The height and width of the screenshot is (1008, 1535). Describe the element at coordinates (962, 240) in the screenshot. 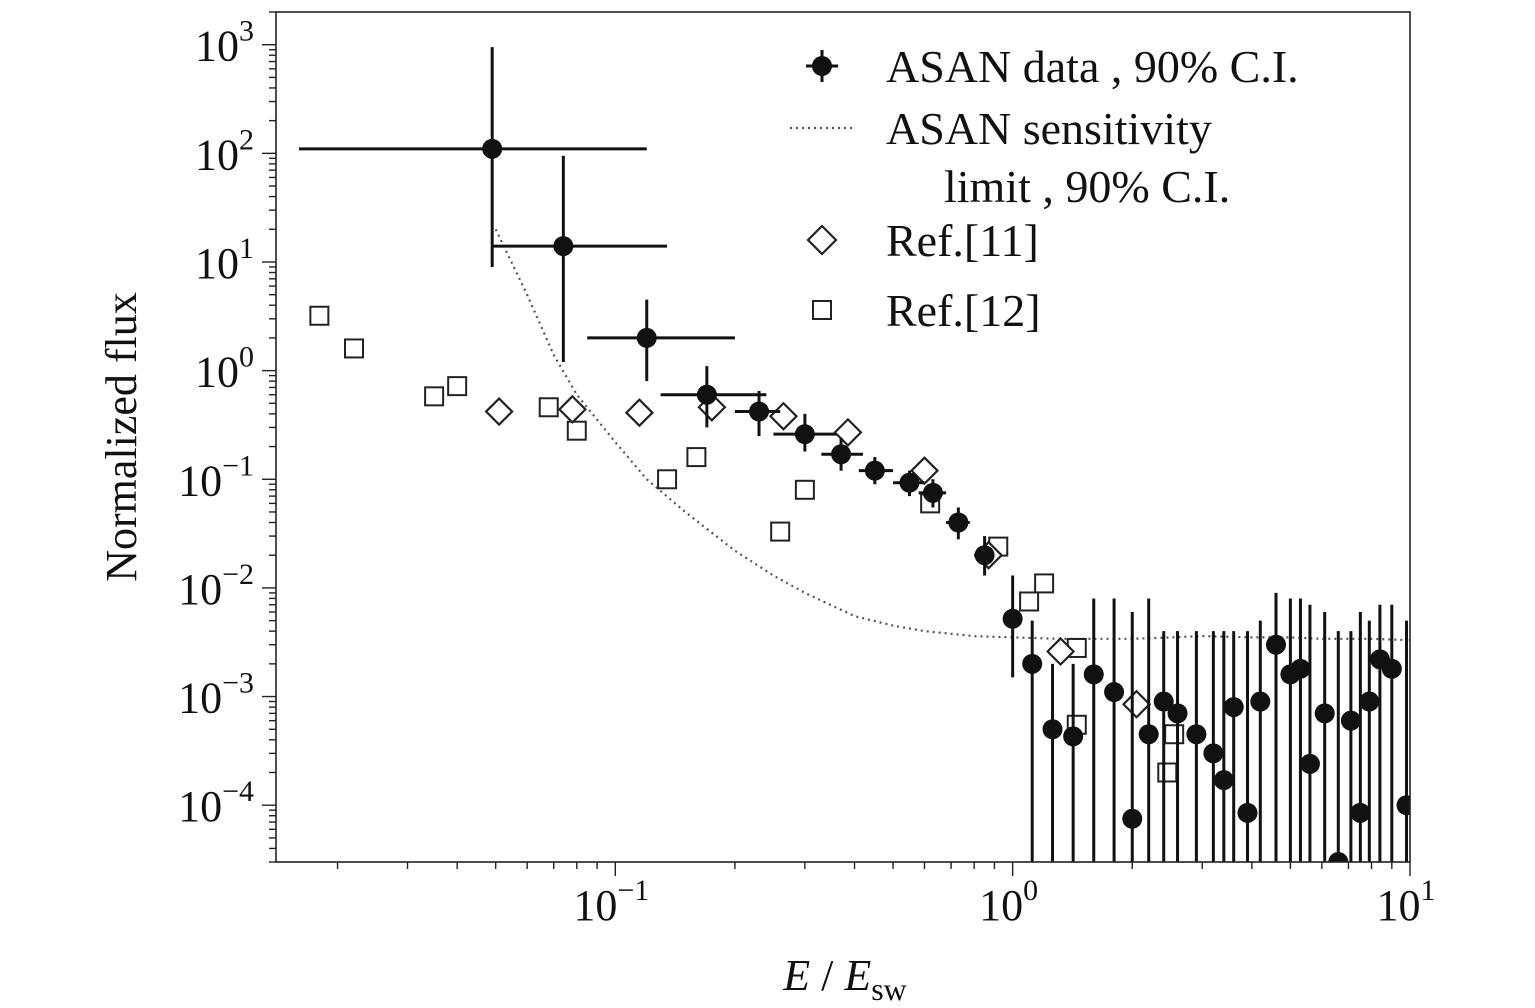

I see `legend-label-ref11: Ref.[11]` at that location.